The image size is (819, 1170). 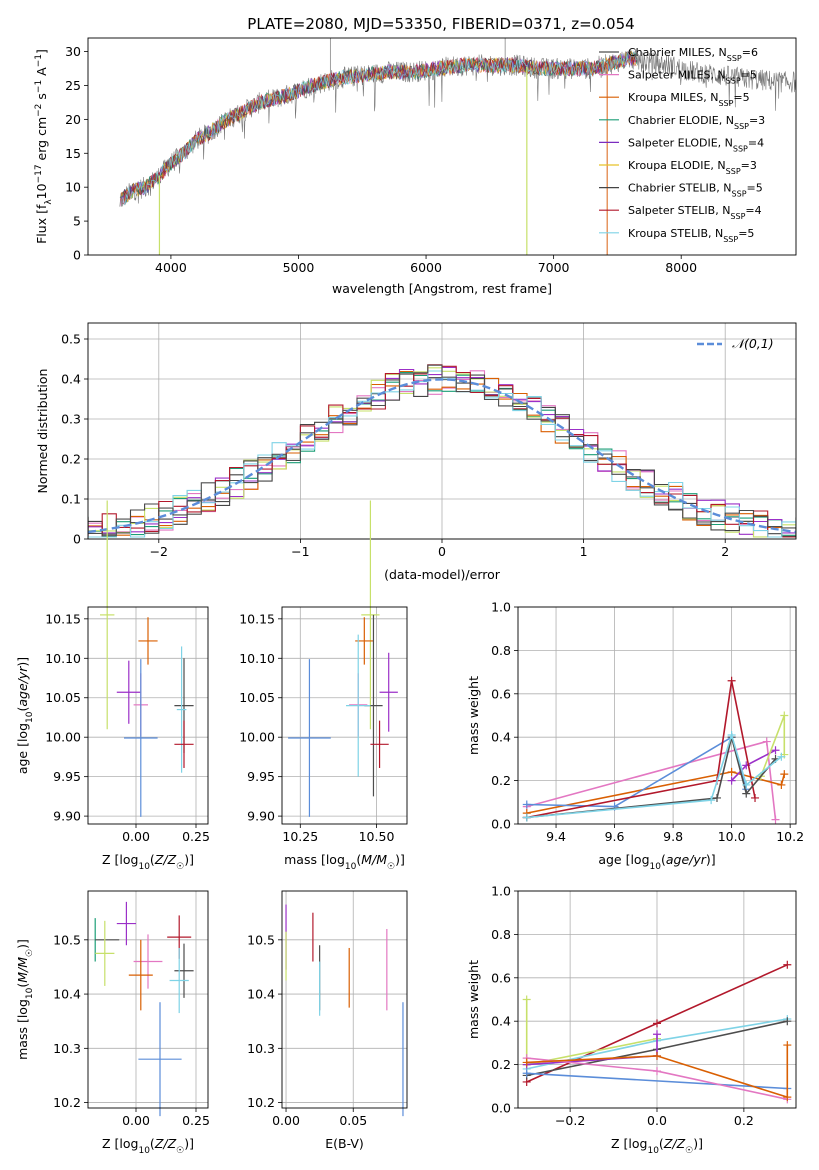 What do you see at coordinates (63, 658) in the screenshot?
I see `y-tick-label: 10.10` at bounding box center [63, 658].